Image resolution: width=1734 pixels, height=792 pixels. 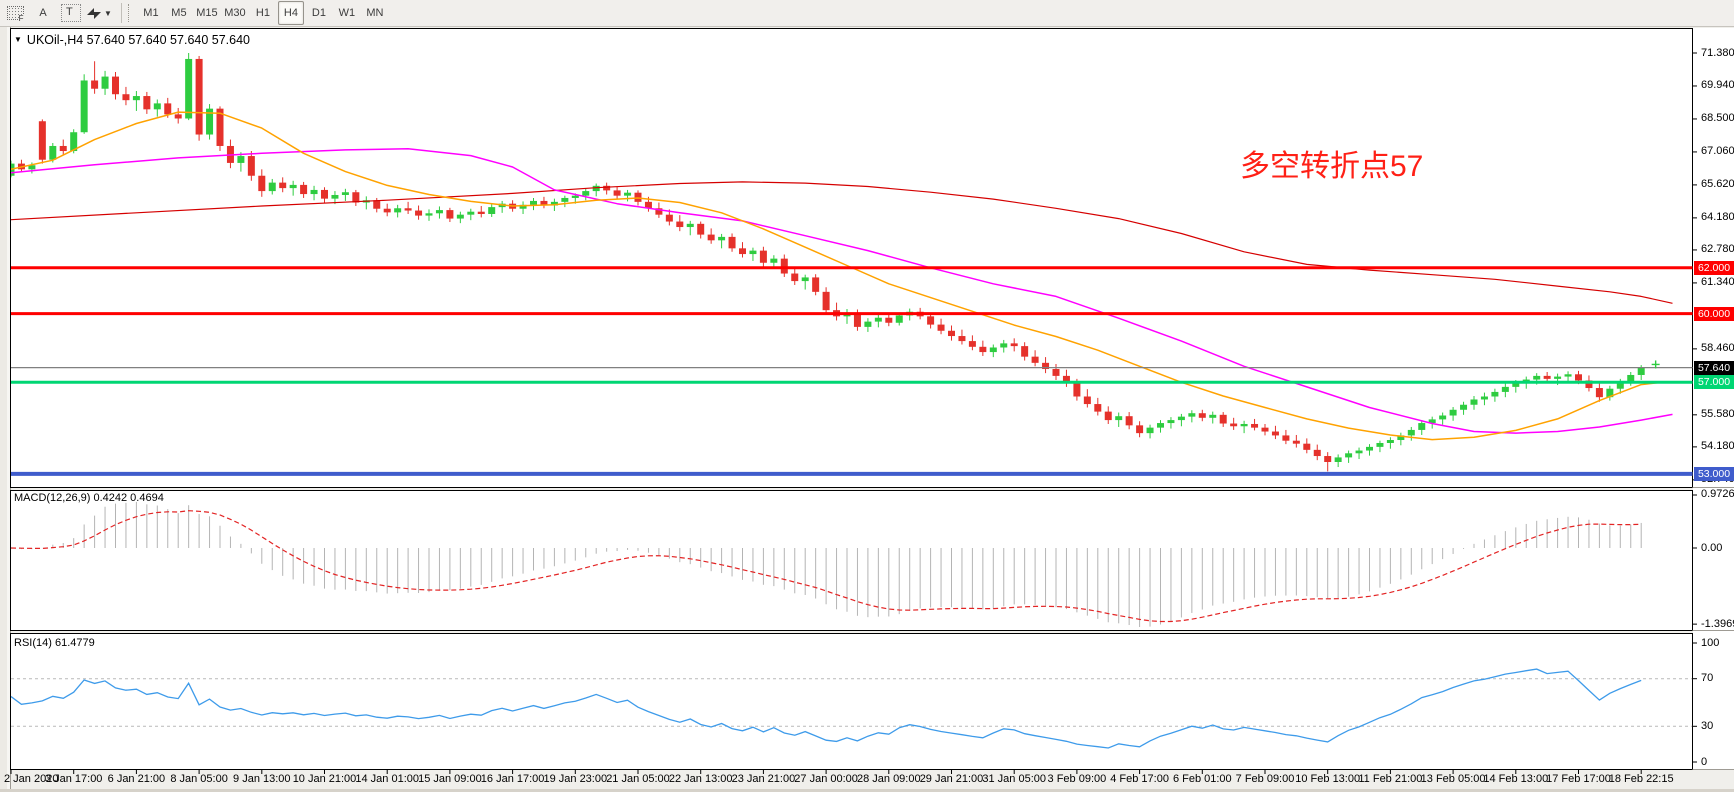 I want to click on arrows-tool-button: ▼, so click(x=99, y=13).